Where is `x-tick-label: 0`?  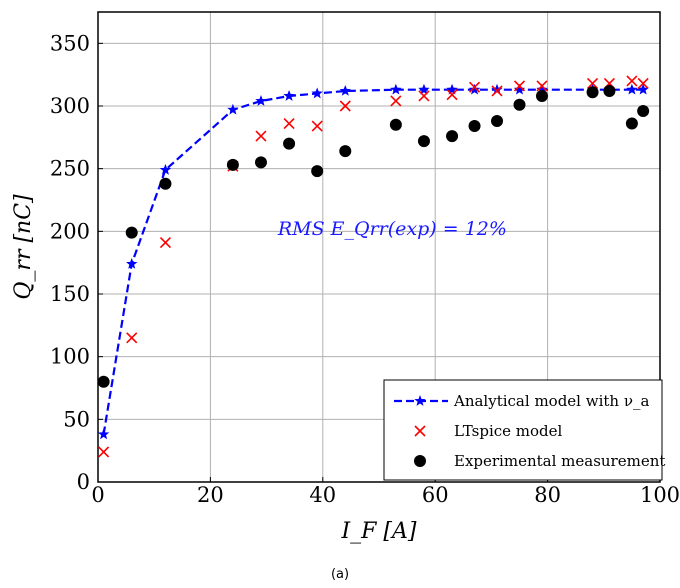 x-tick-label: 0 is located at coordinates (97, 495).